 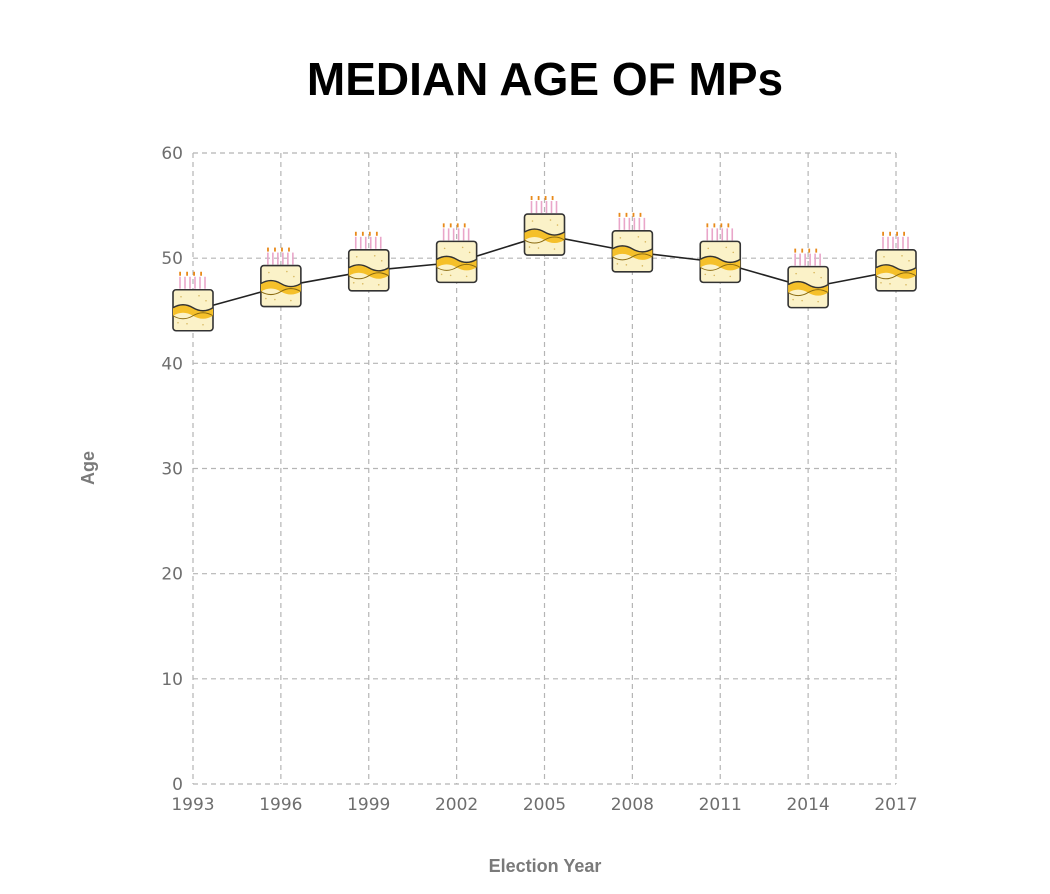 I want to click on x-tick-label: 2005, so click(x=544, y=805).